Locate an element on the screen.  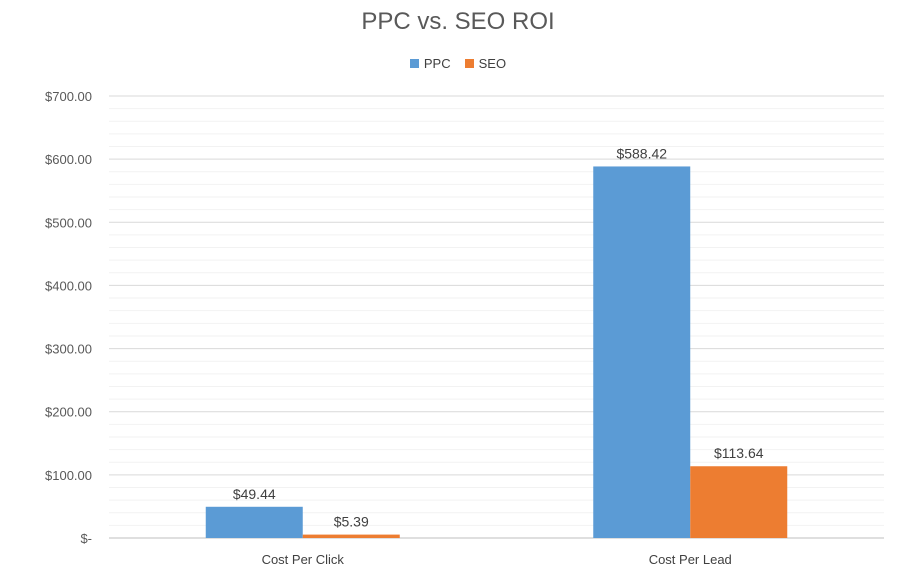
y-tick-label: $600.00 is located at coordinates (68, 159).